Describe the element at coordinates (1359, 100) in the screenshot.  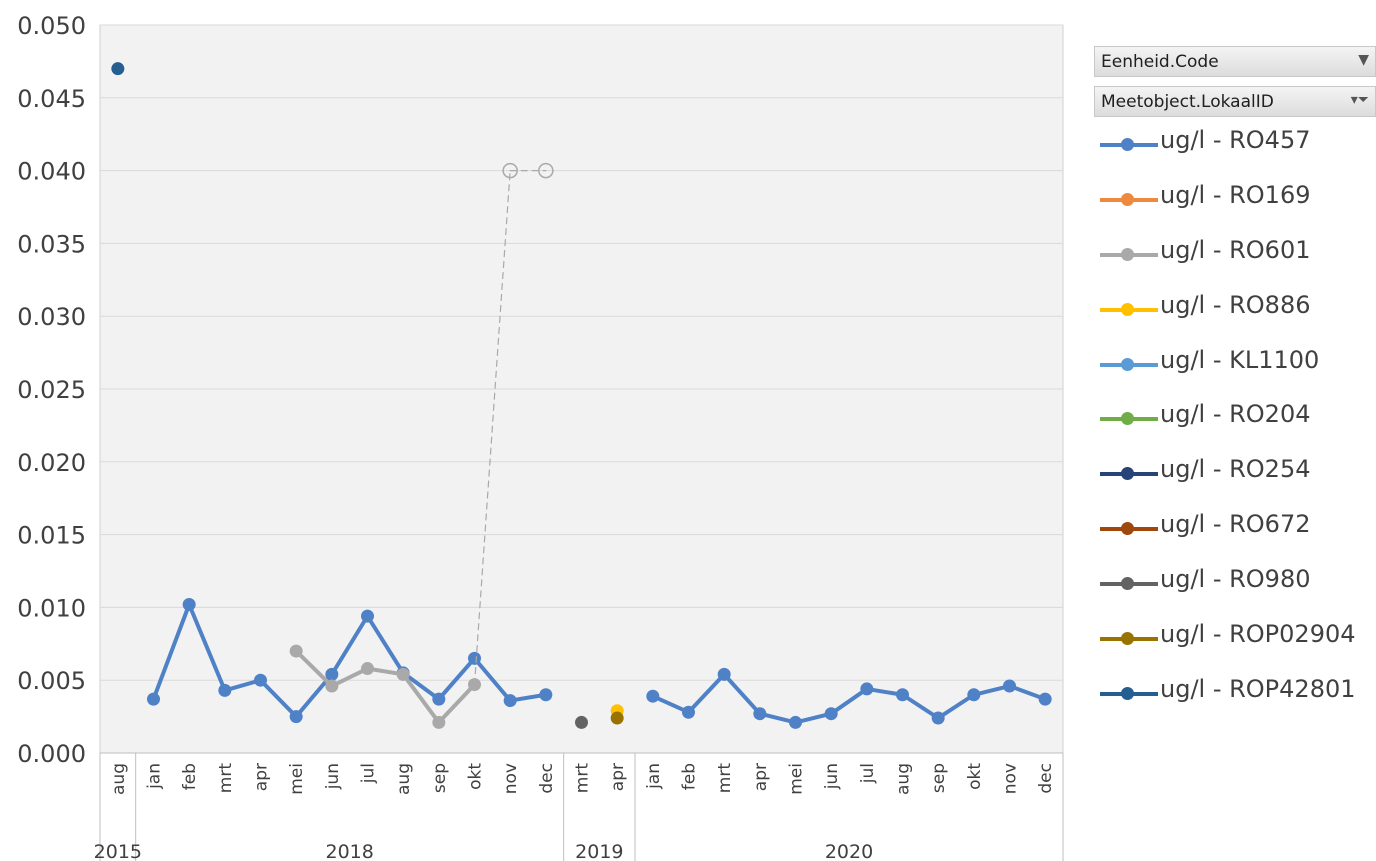
I see `filter-icon: ▾⏷` at that location.